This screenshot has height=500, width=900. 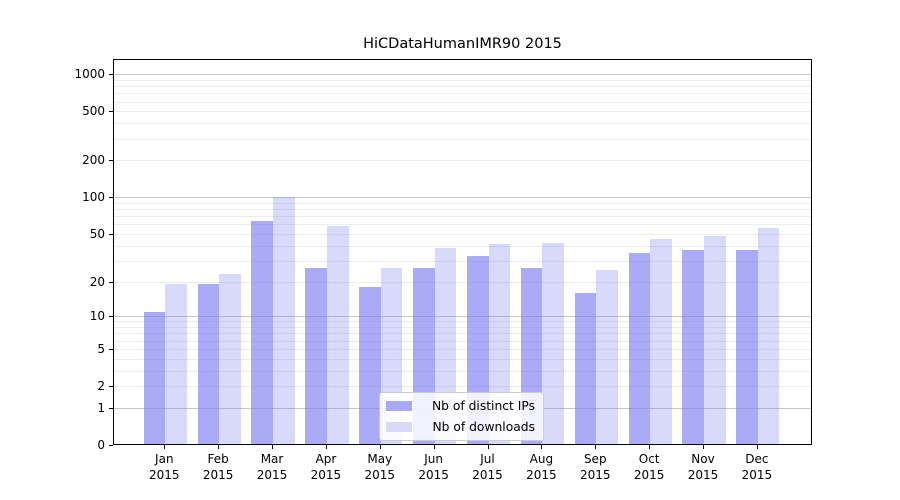 What do you see at coordinates (595, 459) in the screenshot?
I see `x-tick-label-month: Sep` at bounding box center [595, 459].